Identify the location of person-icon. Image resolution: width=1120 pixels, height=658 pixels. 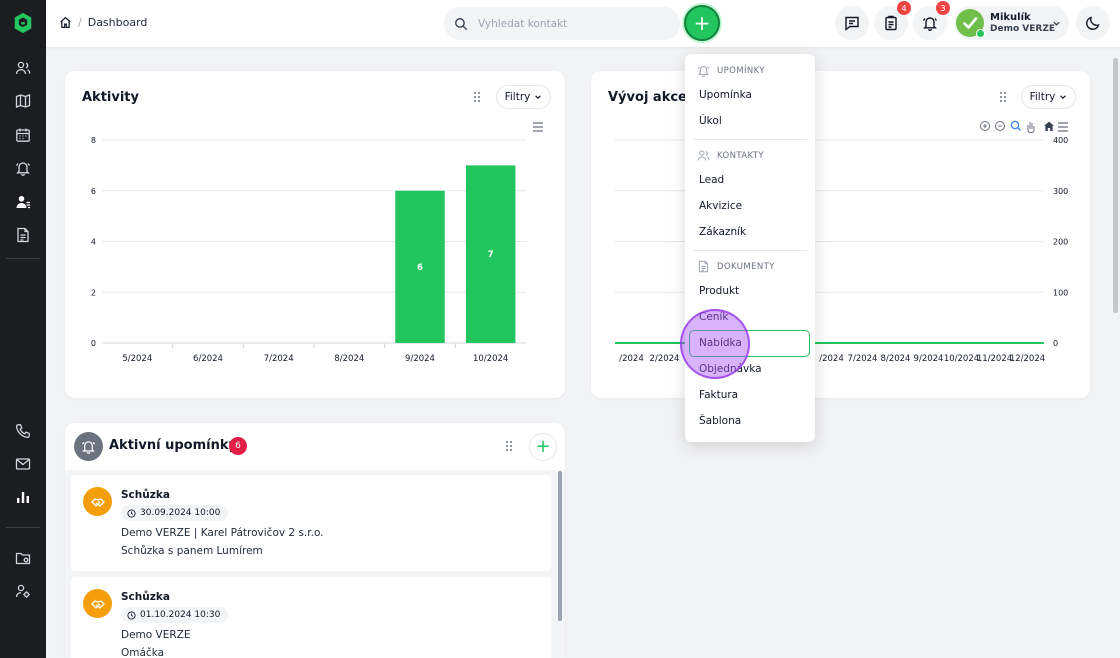
(23, 202).